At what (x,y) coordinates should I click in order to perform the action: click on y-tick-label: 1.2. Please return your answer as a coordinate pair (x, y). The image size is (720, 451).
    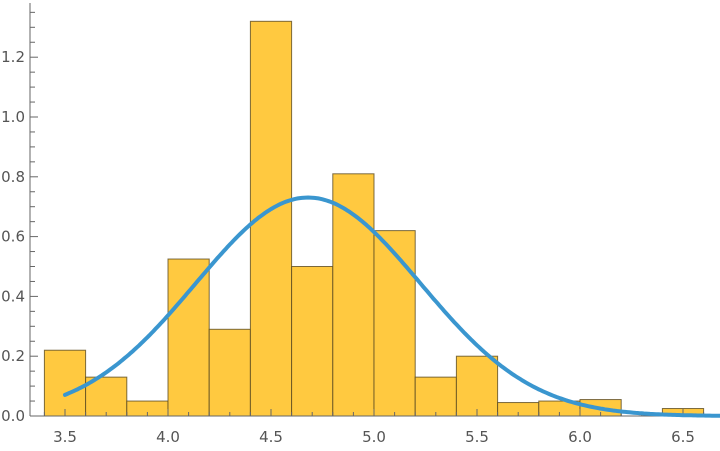
    Looking at the image, I should click on (13, 57).